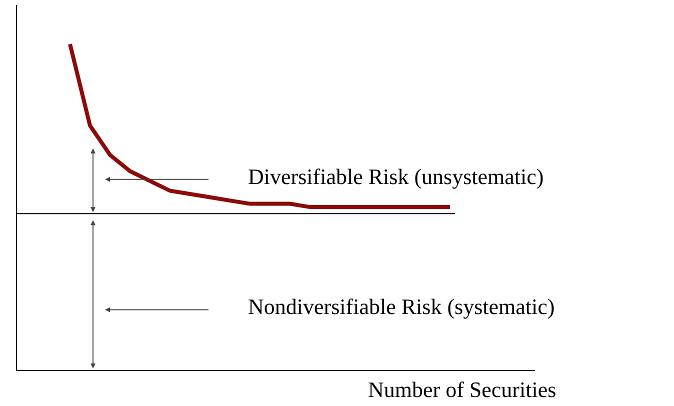 Image resolution: width=674 pixels, height=406 pixels. Describe the element at coordinates (462, 389) in the screenshot. I see `x-axis-title: Number of Securities` at that location.